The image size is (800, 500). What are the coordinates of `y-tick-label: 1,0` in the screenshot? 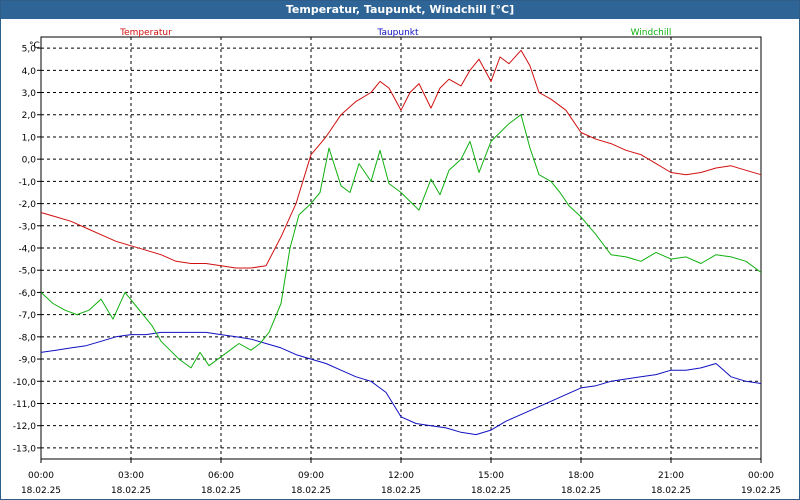 It's located at (29, 138).